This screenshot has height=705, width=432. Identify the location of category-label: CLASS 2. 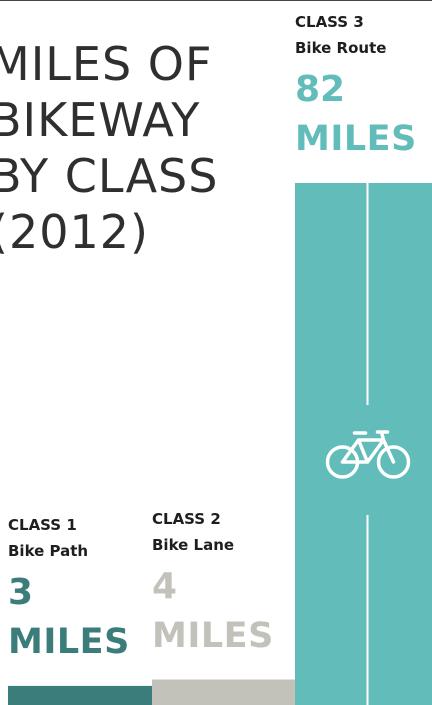
(186, 518).